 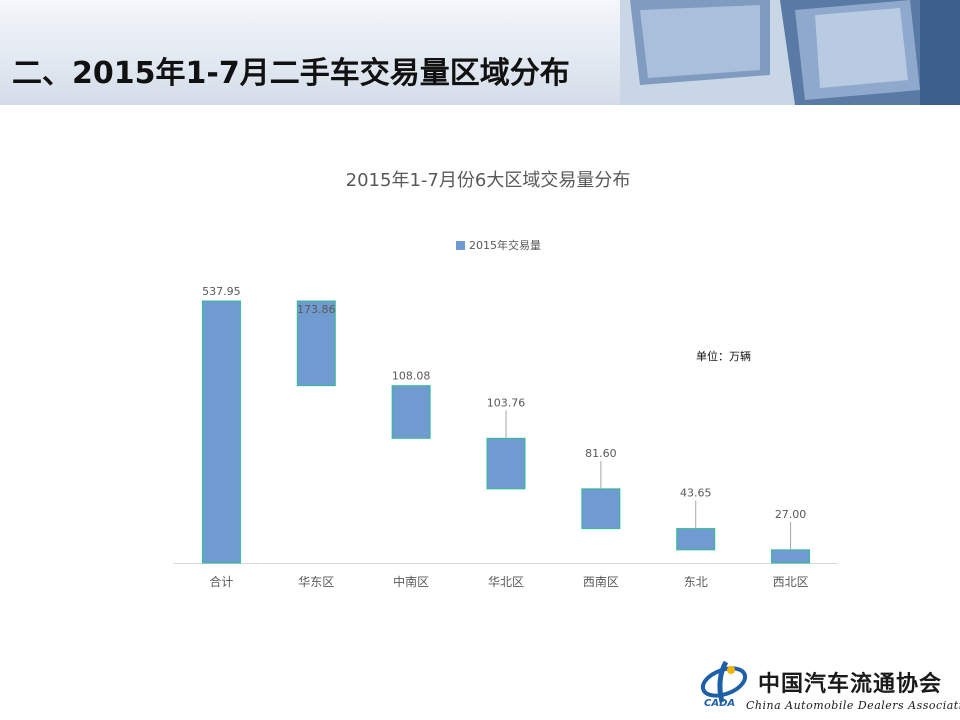 I want to click on chart-title: 2015年1-7月份6大区域交易量分布, so click(x=488, y=180).